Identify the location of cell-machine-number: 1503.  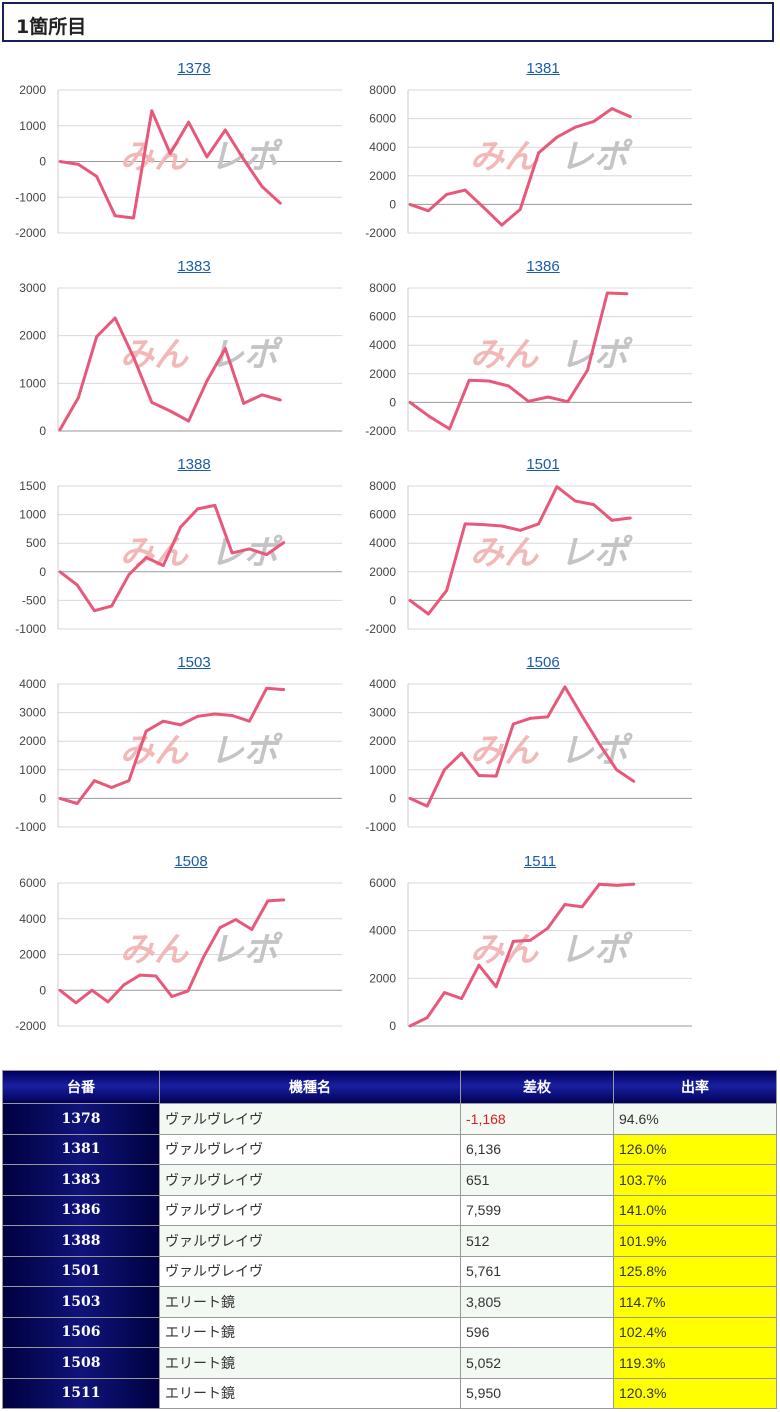
(81, 1302).